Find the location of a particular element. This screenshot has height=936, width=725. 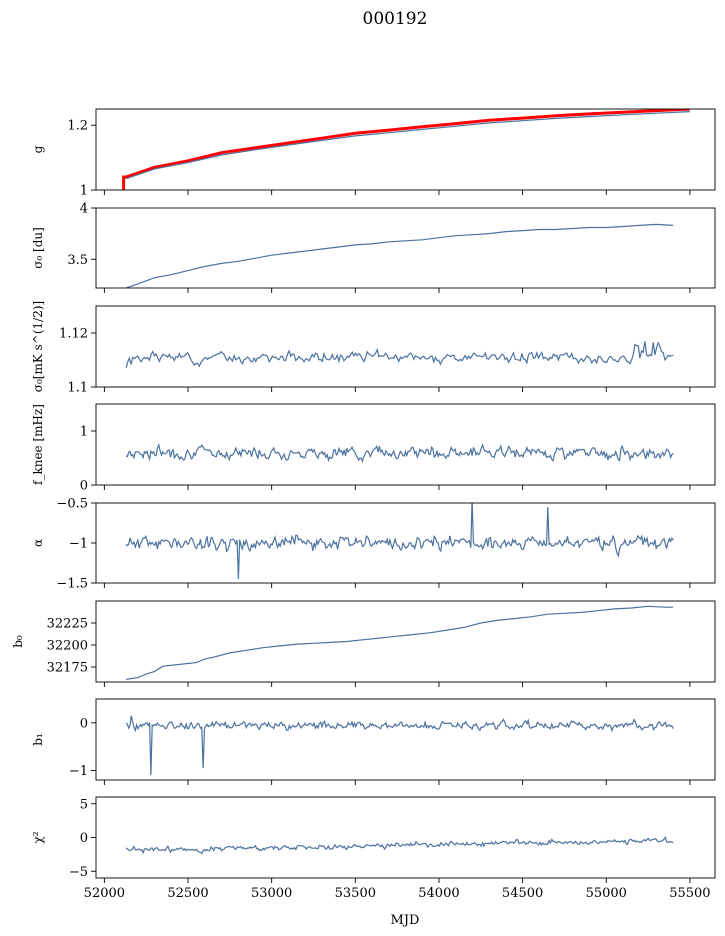

y-tick-label: 1.2 is located at coordinates (77, 126).